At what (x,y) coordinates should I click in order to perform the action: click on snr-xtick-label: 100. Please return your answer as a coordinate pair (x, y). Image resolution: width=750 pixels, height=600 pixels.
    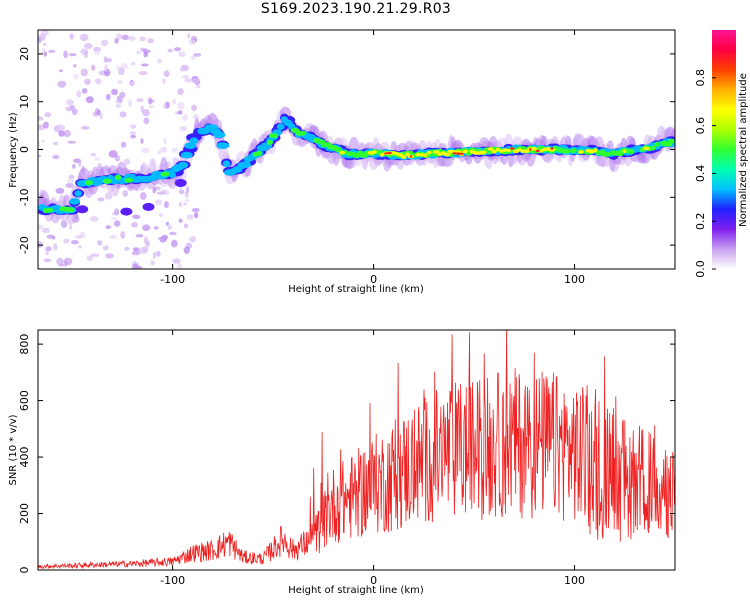
    Looking at the image, I should click on (574, 580).